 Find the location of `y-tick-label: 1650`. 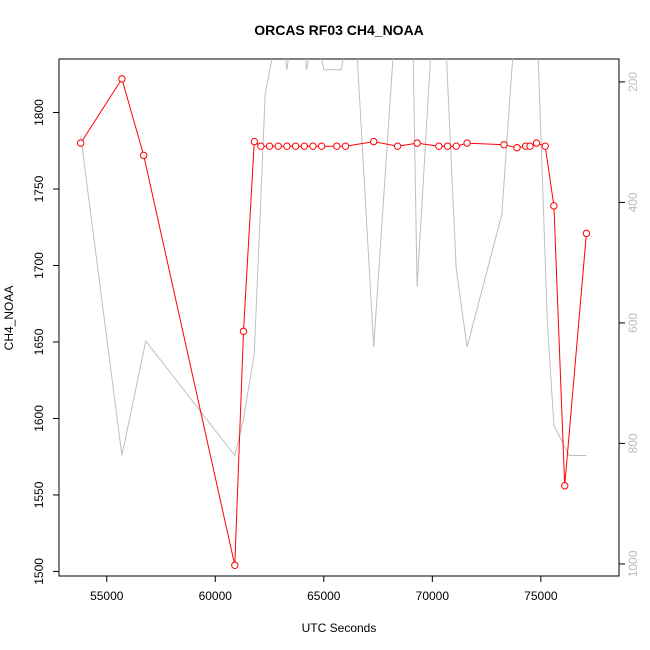

y-tick-label: 1650 is located at coordinates (39, 341).